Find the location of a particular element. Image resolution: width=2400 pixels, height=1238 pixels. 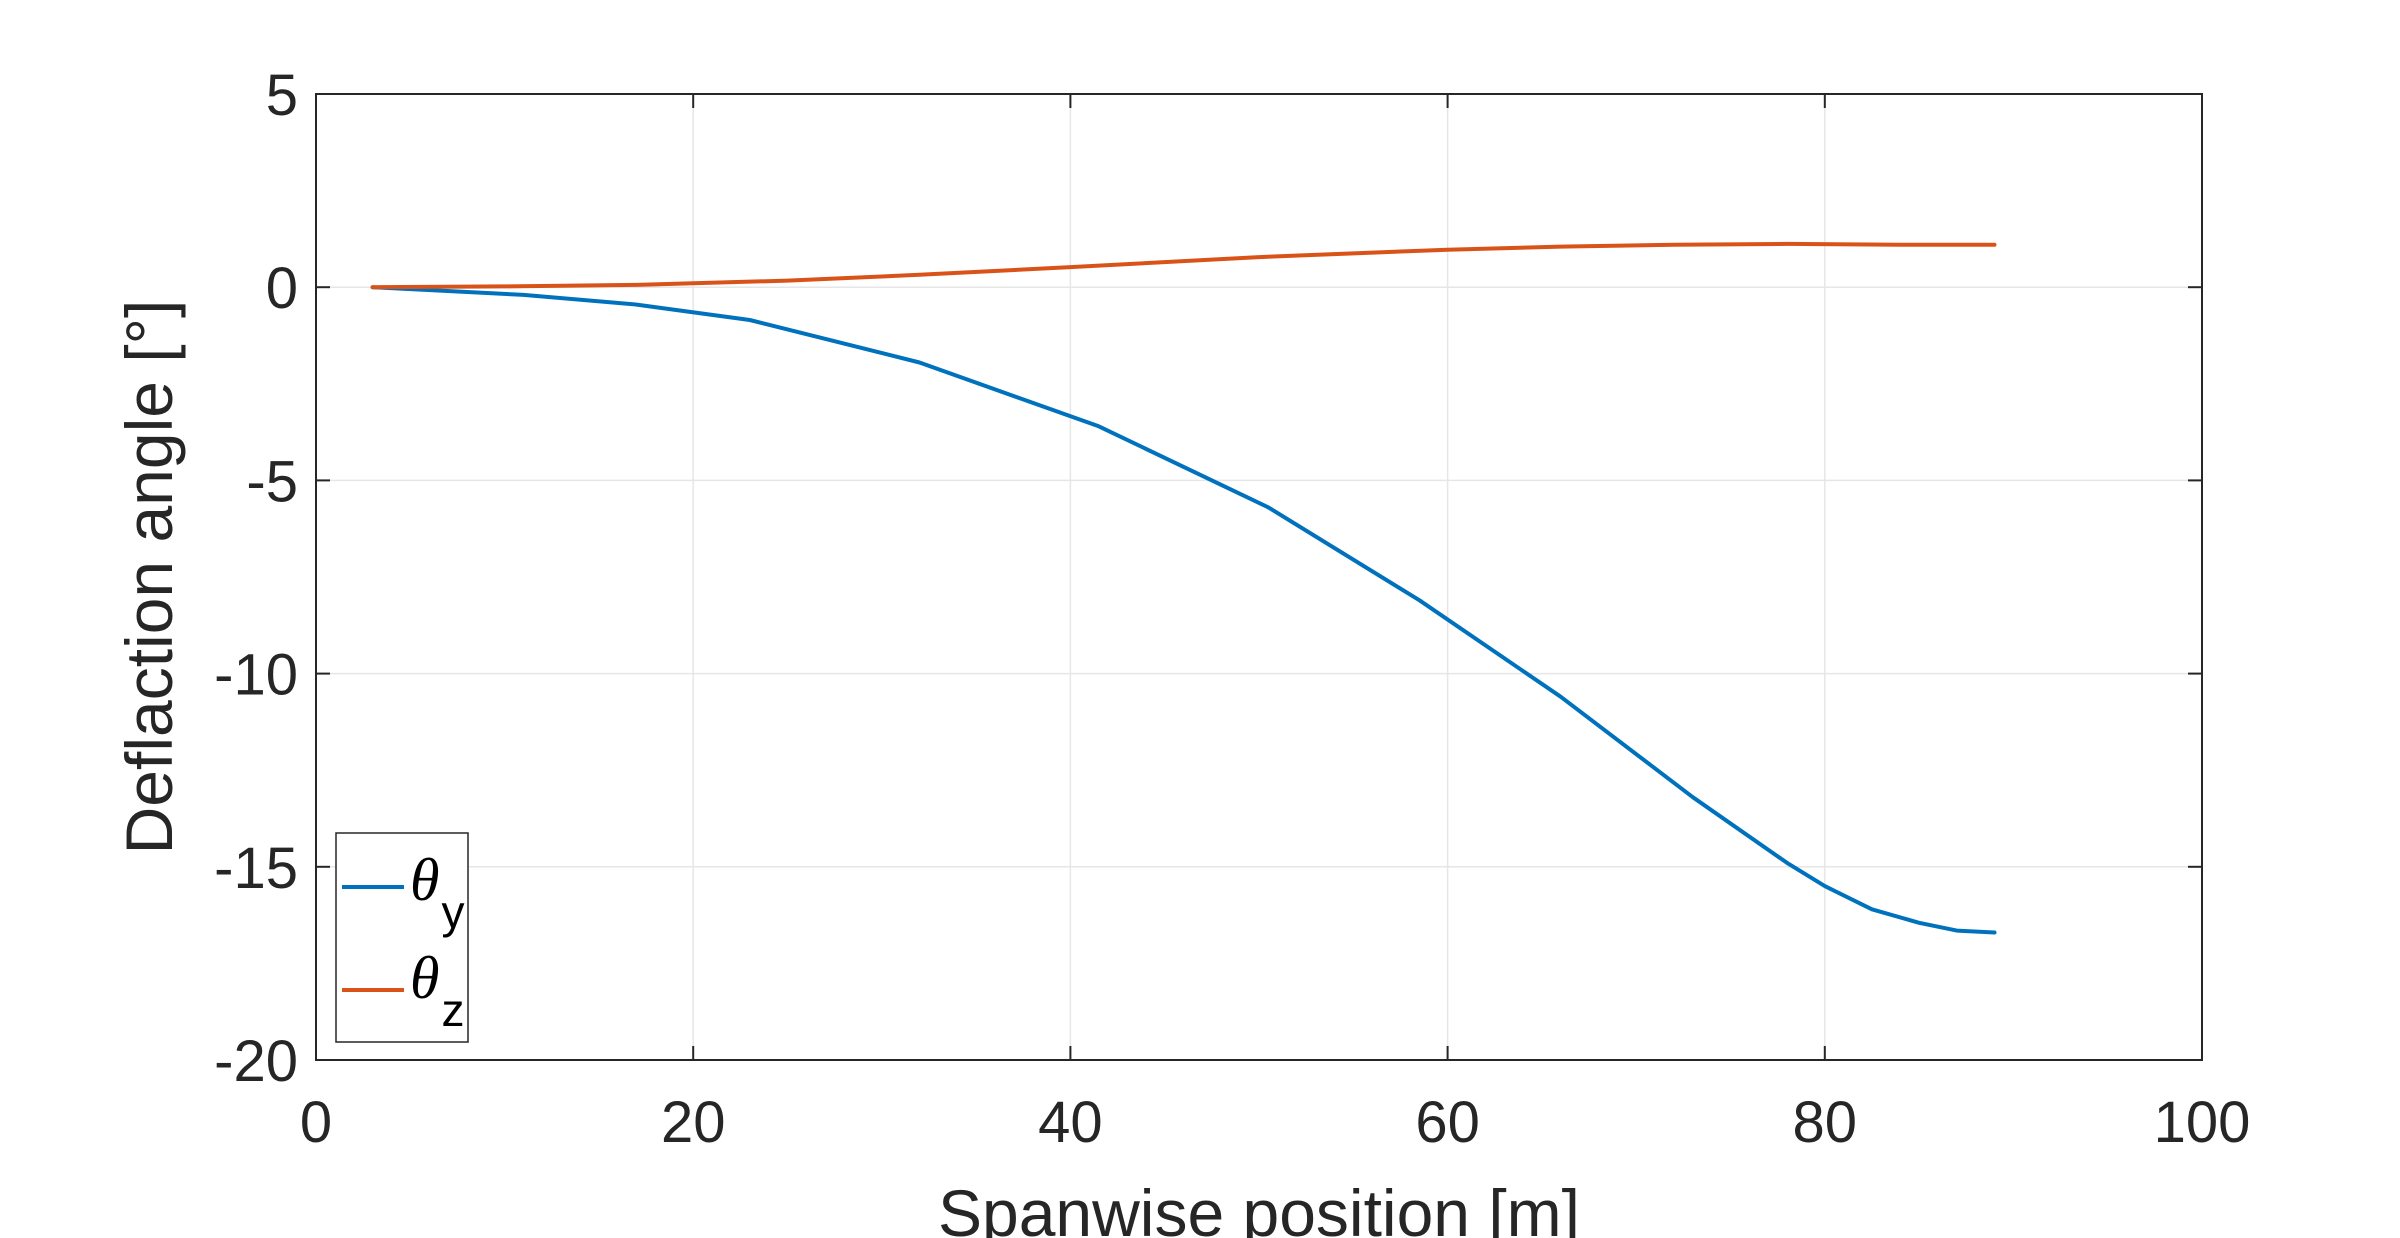

y-tick-label: 5 is located at coordinates (282, 95).